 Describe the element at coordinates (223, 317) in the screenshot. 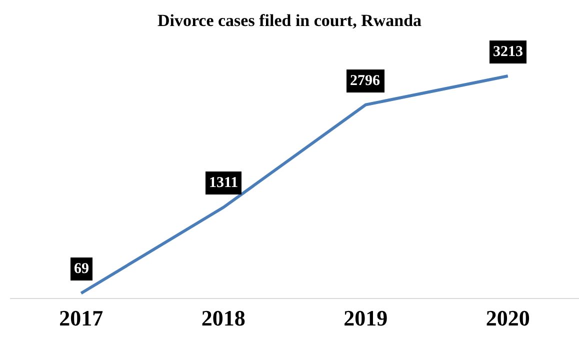

I see `x-tick-label: 2018` at that location.